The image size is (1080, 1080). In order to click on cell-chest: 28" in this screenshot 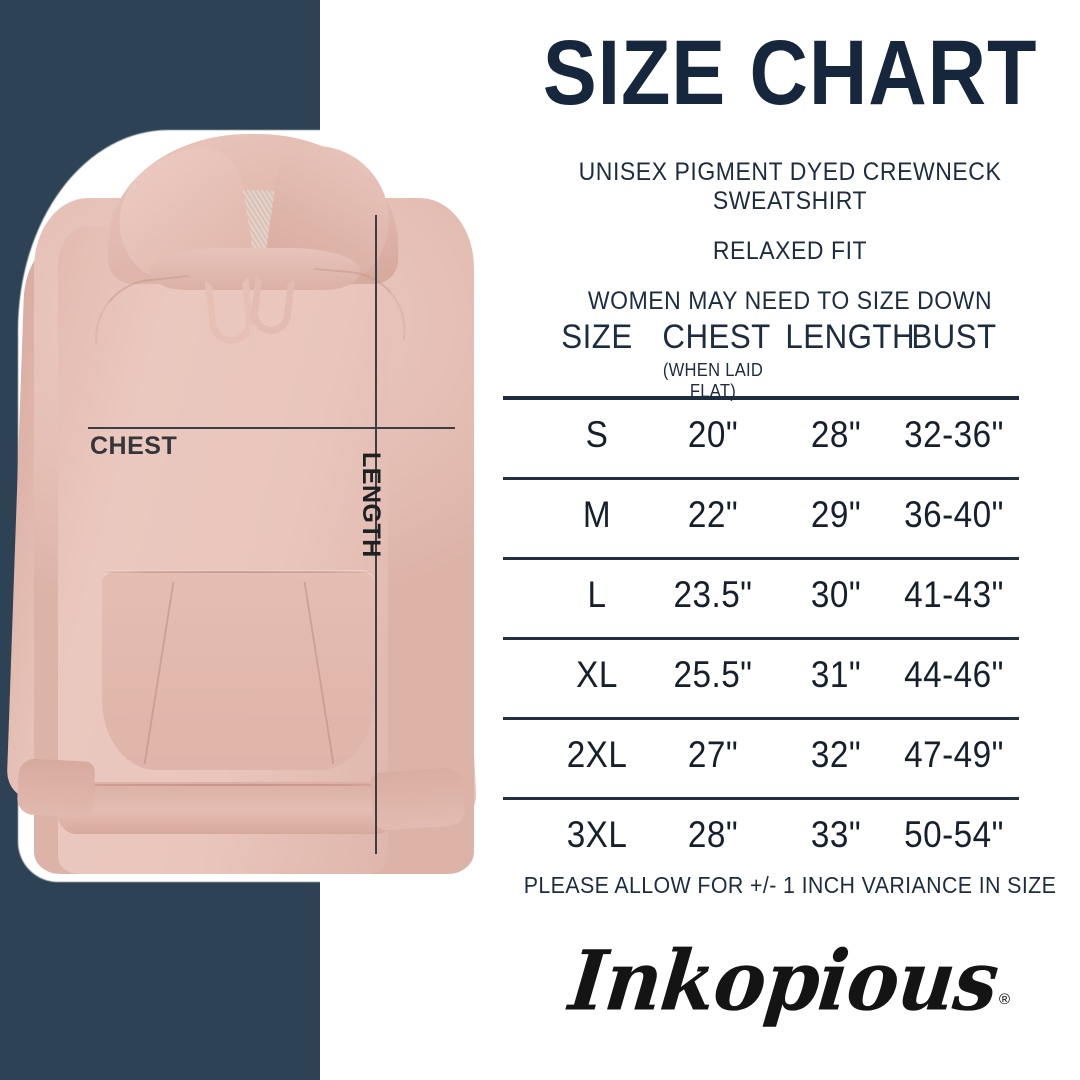, I will do `click(713, 834)`.